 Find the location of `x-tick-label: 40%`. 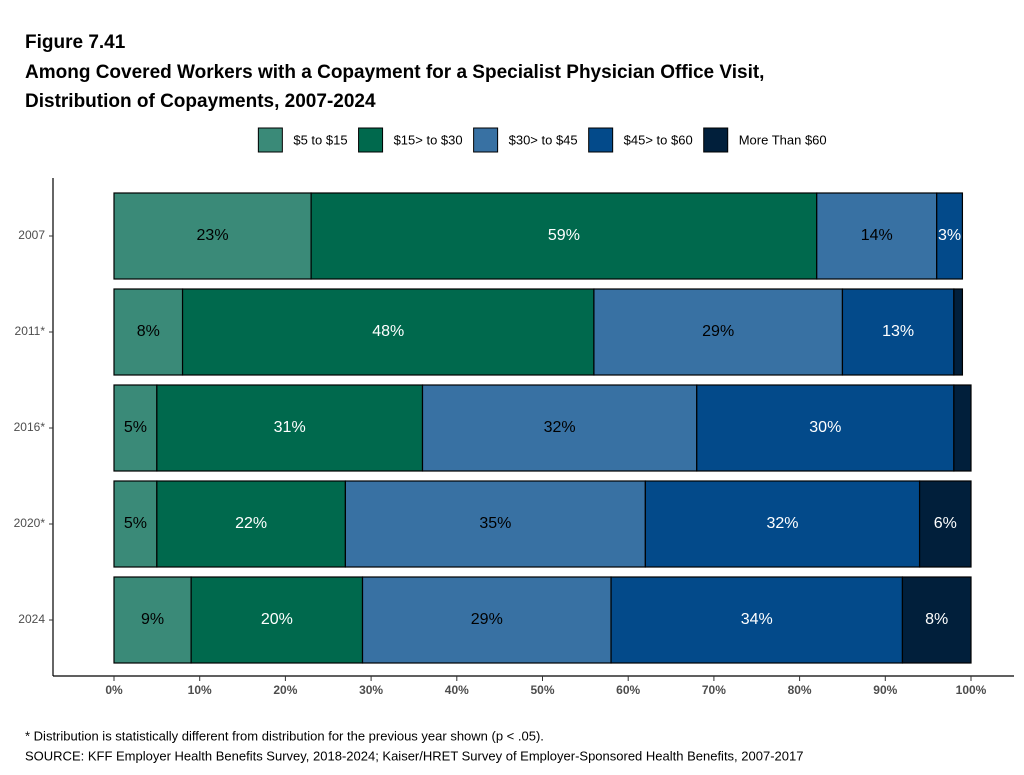

x-tick-label: 40% is located at coordinates (457, 690).